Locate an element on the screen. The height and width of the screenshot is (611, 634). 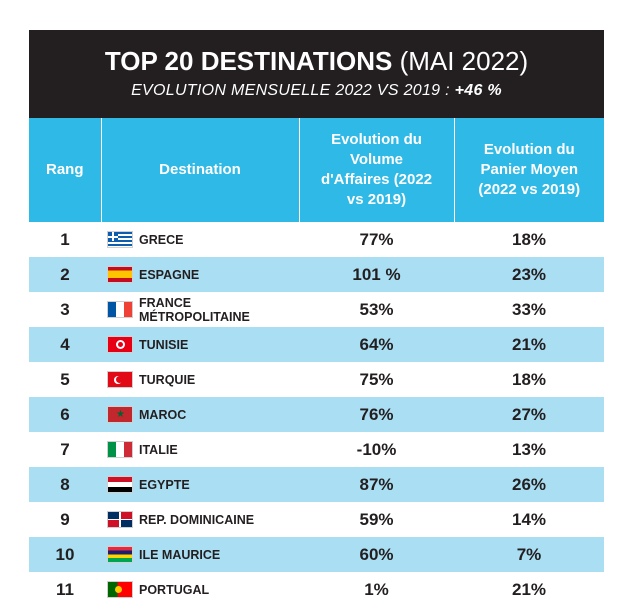
destination-wrap: FRANCE MÉTROPOLITAINE is located at coordinates (200, 310).